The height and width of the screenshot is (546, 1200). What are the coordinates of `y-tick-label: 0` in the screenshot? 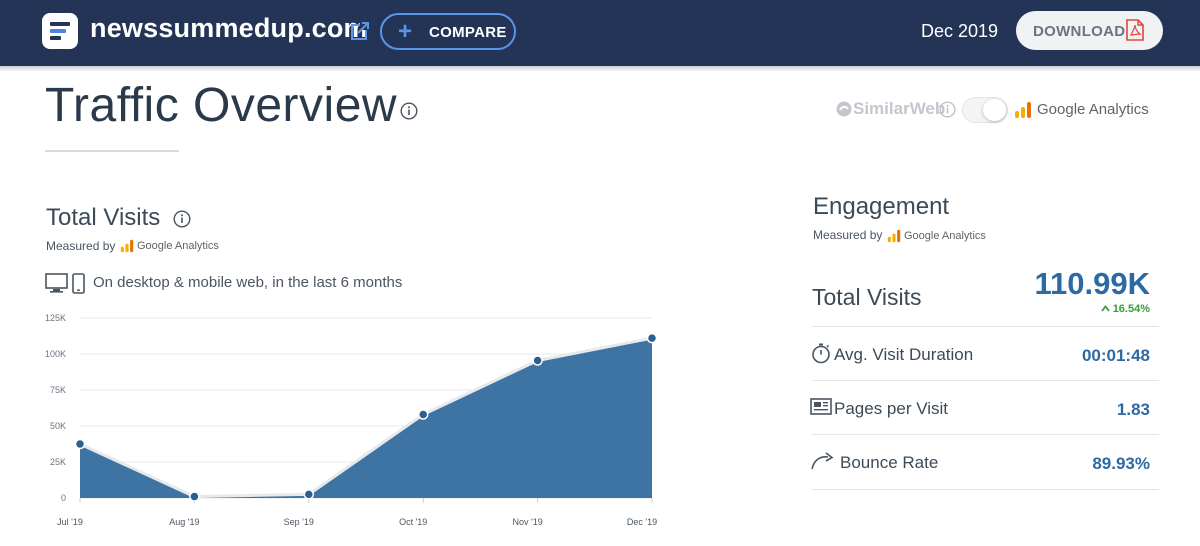 It's located at (63, 498).